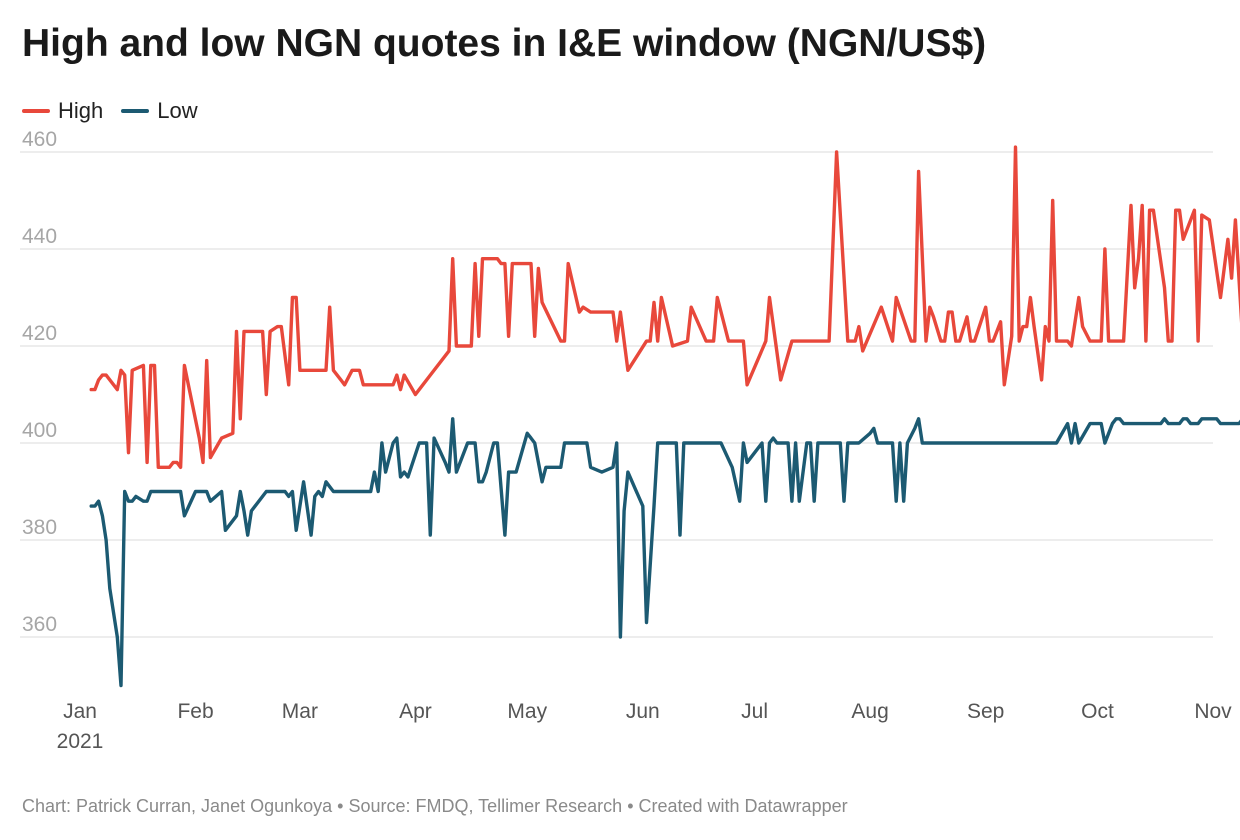 Image resolution: width=1240 pixels, height=840 pixels. Describe the element at coordinates (300, 711) in the screenshot. I see `x-tick-label: Mar` at that location.